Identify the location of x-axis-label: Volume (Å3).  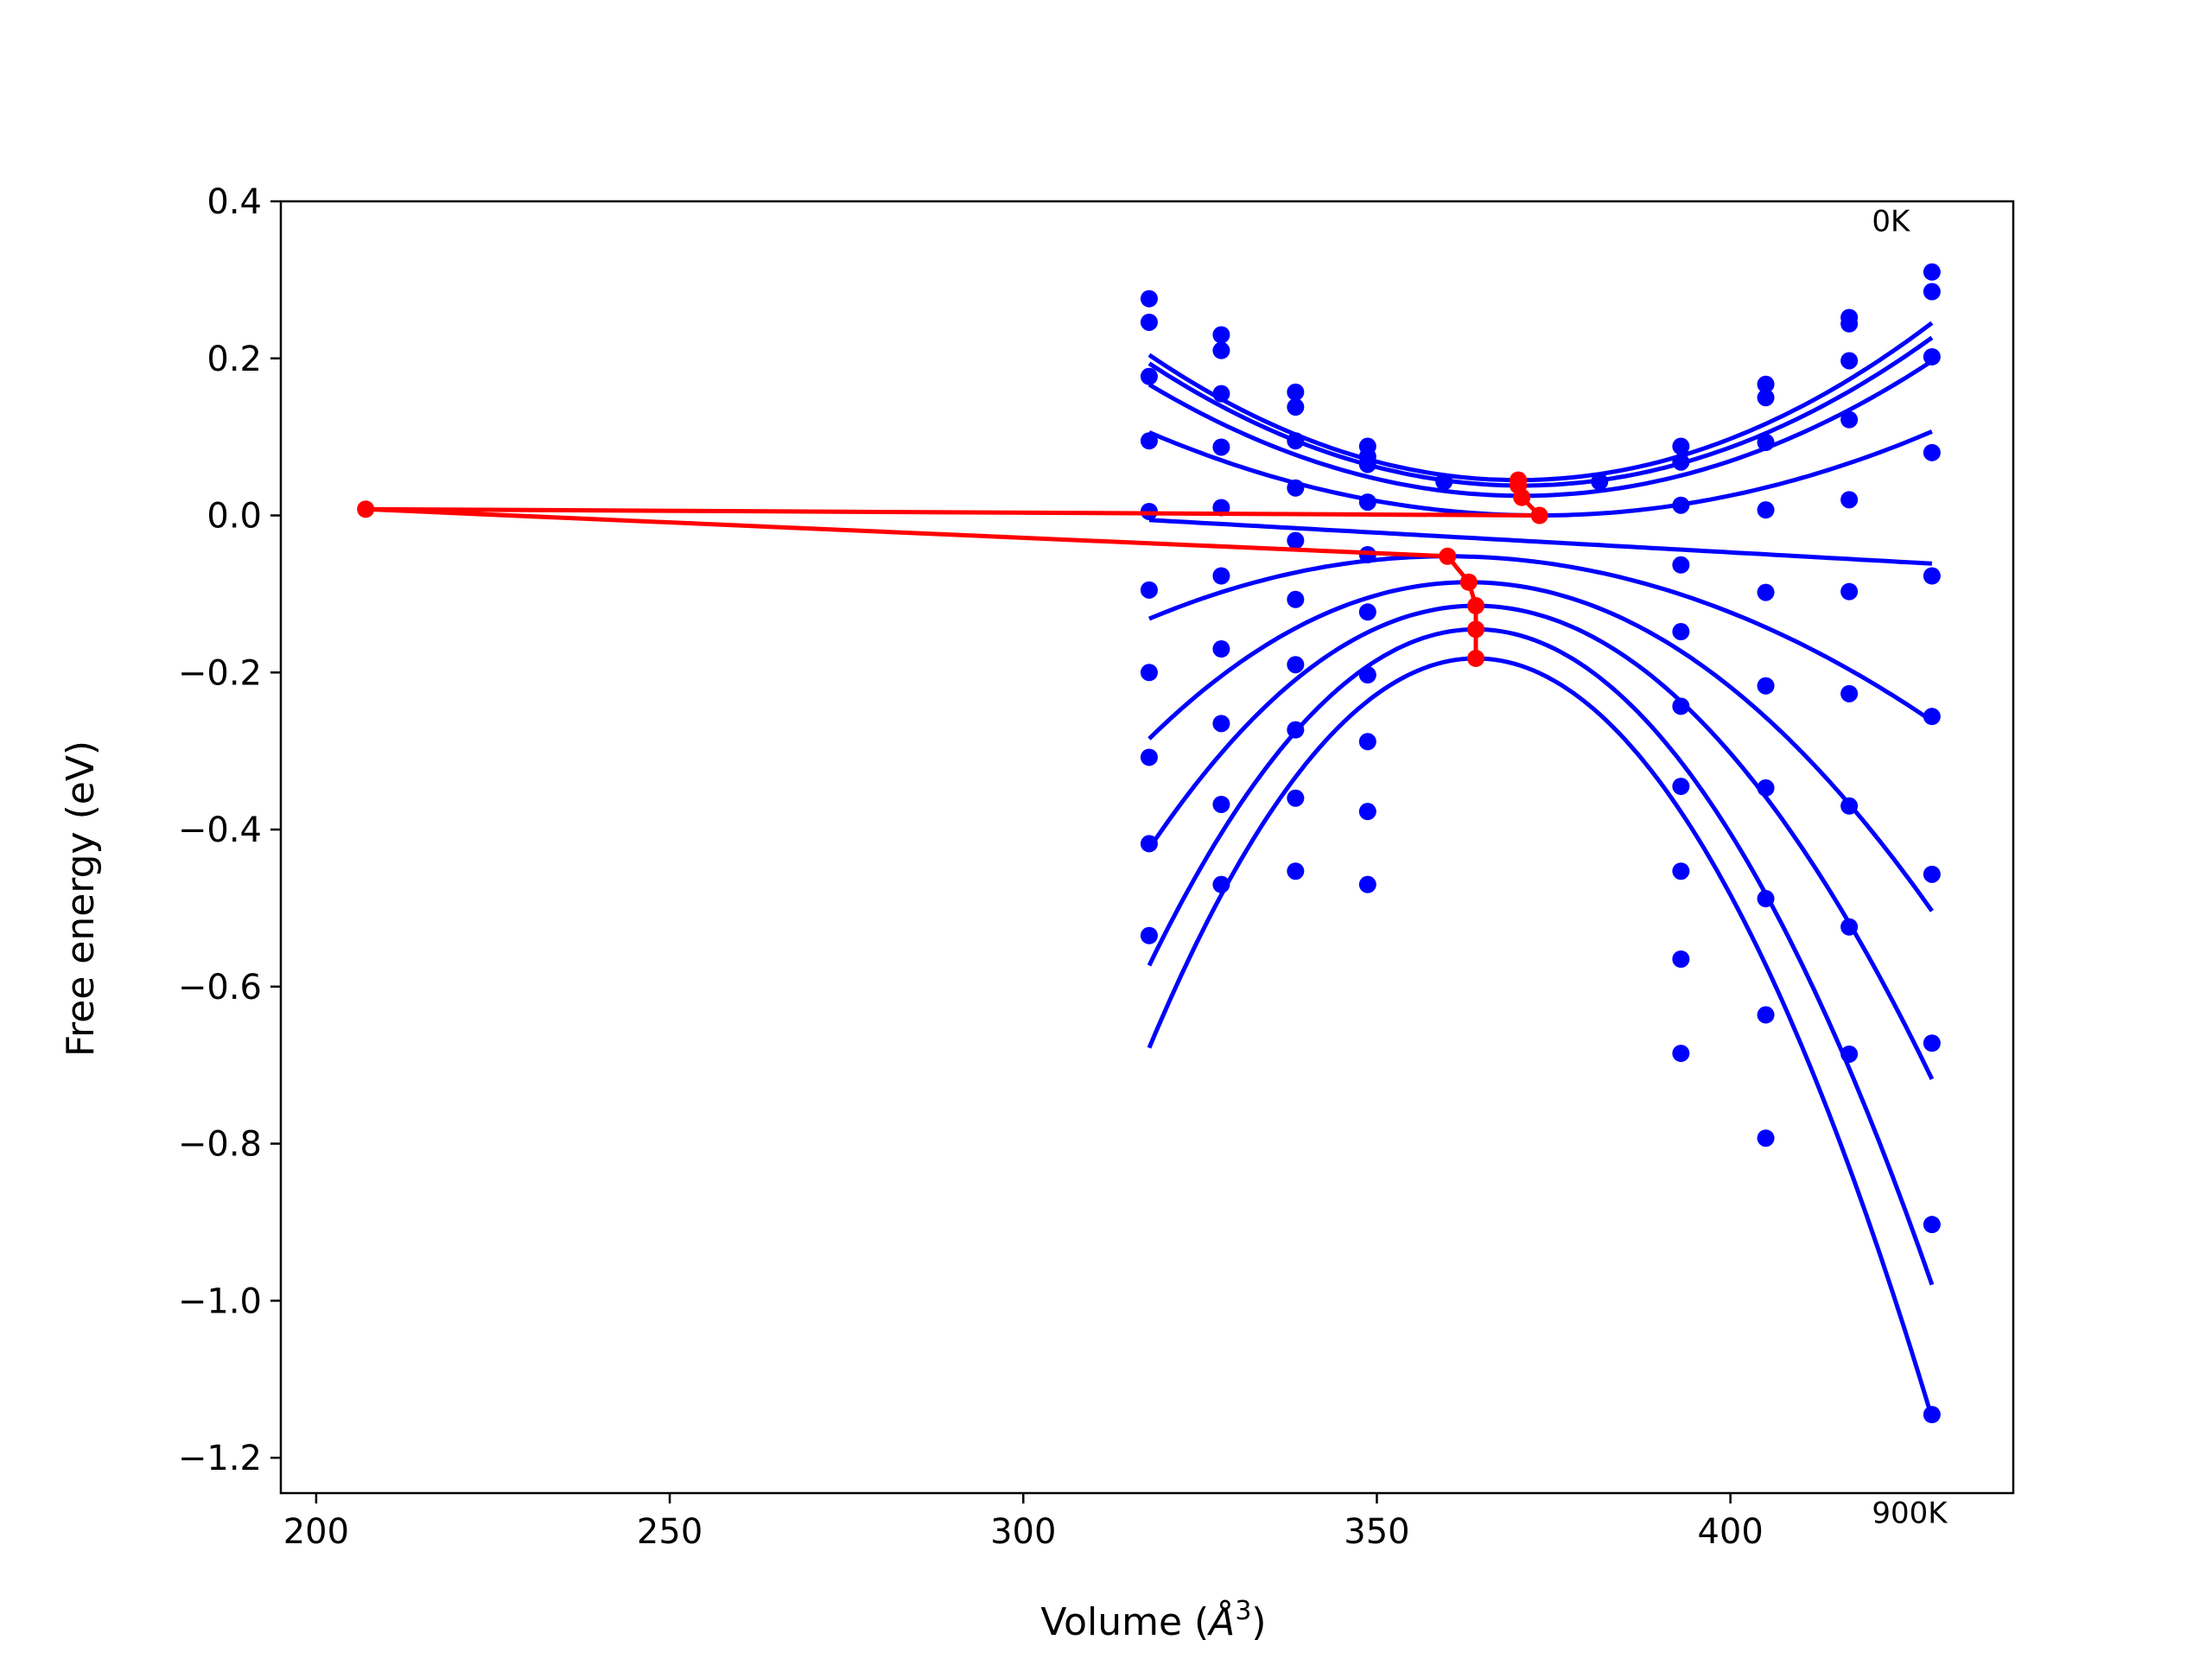
(1153, 1620).